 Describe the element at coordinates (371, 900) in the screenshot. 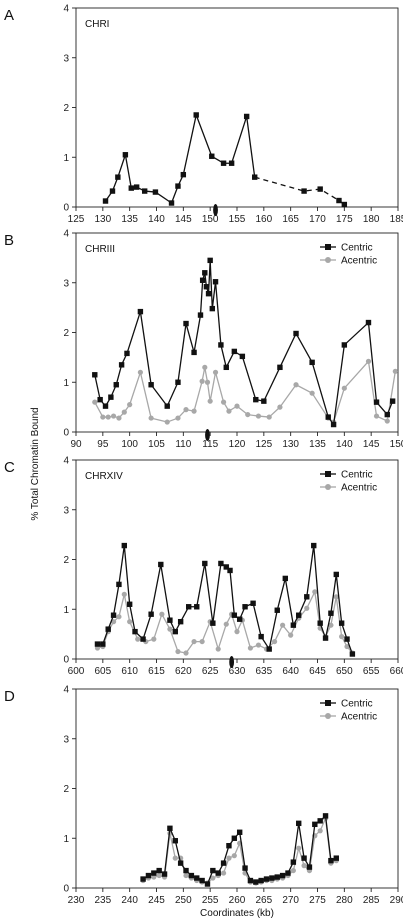

I see `x-tick-label: 285` at that location.